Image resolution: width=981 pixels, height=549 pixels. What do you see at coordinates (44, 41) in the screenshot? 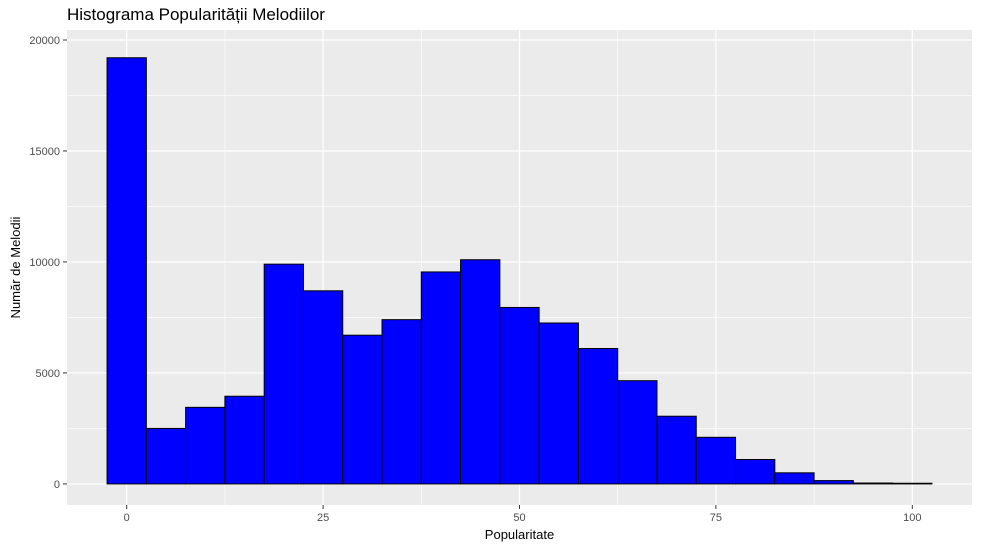
I see `y-tick-label: 20000` at bounding box center [44, 41].